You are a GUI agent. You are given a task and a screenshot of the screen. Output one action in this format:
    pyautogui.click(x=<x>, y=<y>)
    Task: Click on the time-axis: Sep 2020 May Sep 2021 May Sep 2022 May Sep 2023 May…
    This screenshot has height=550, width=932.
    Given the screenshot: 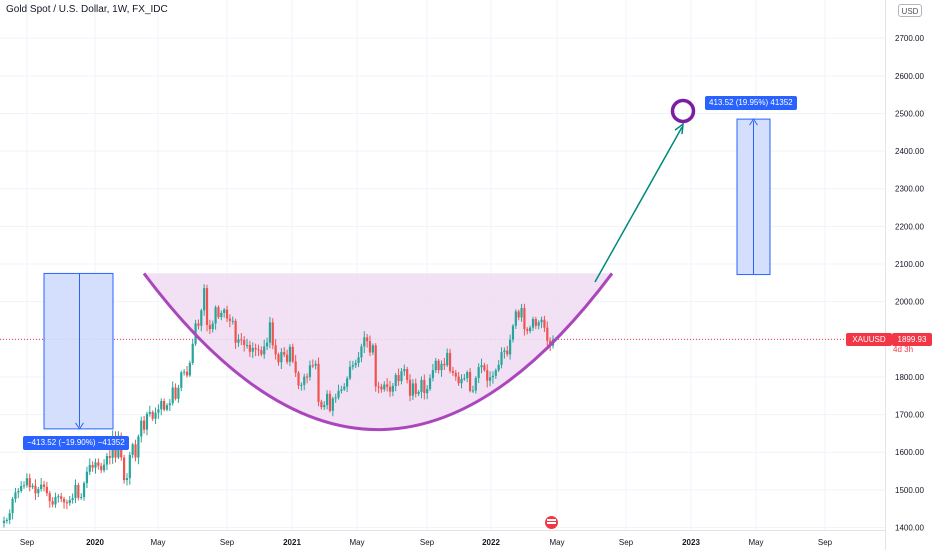 What is the action you would take?
    pyautogui.click(x=426, y=542)
    